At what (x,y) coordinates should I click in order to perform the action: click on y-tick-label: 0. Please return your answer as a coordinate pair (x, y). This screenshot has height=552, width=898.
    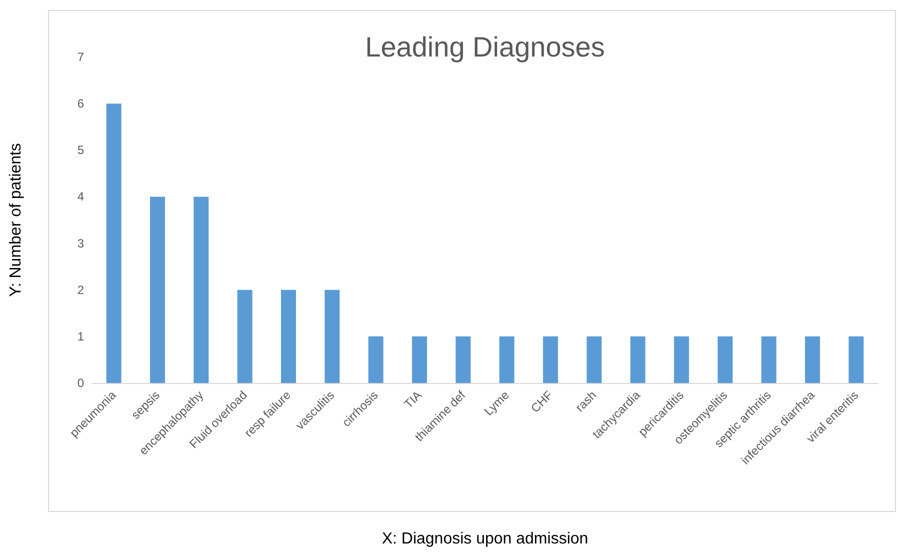
    Looking at the image, I should click on (80, 383).